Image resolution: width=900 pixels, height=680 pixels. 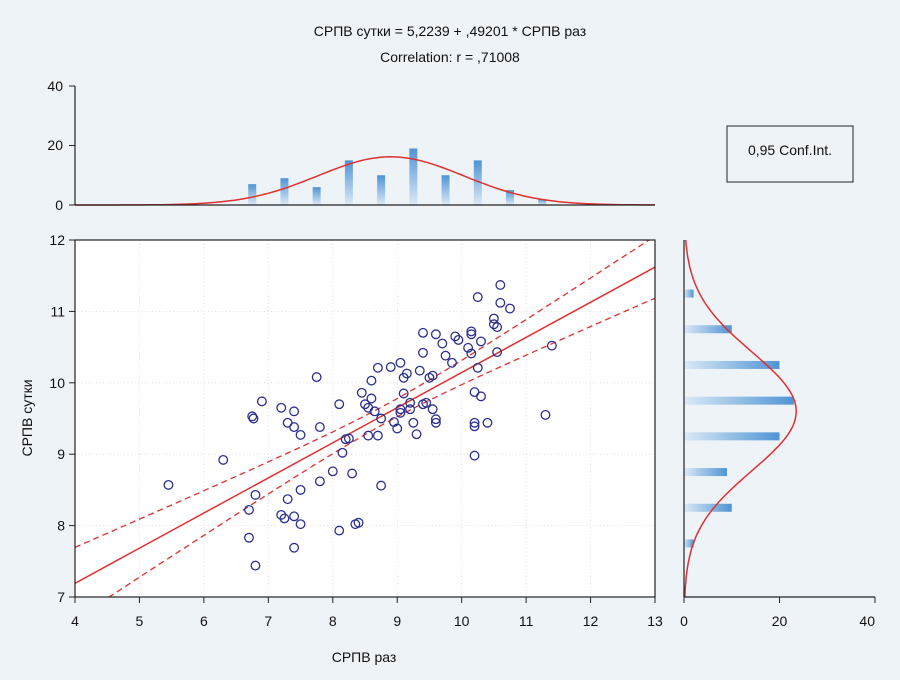 I want to click on x-tick-label: 5, so click(x=140, y=621).